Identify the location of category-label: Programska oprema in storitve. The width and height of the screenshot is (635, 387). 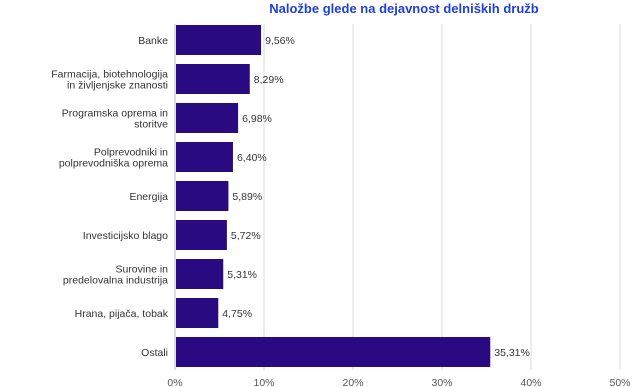
(115, 119).